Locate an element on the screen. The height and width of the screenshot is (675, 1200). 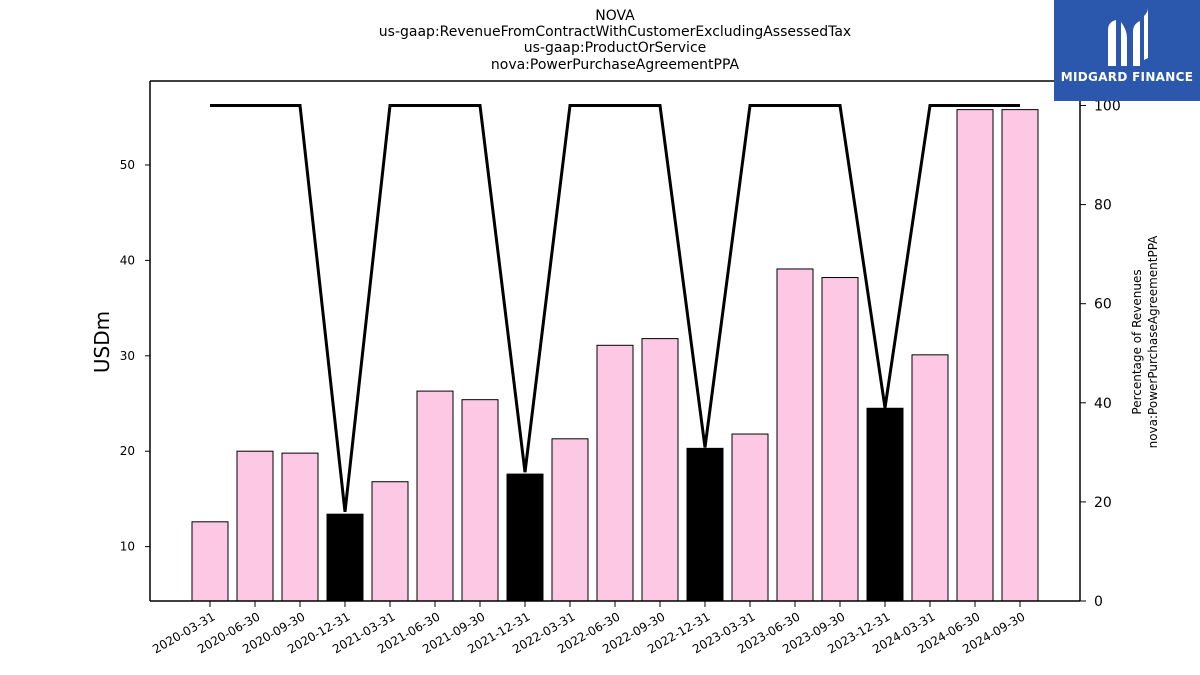
y-axis-label-left: USDm is located at coordinates (102, 342).